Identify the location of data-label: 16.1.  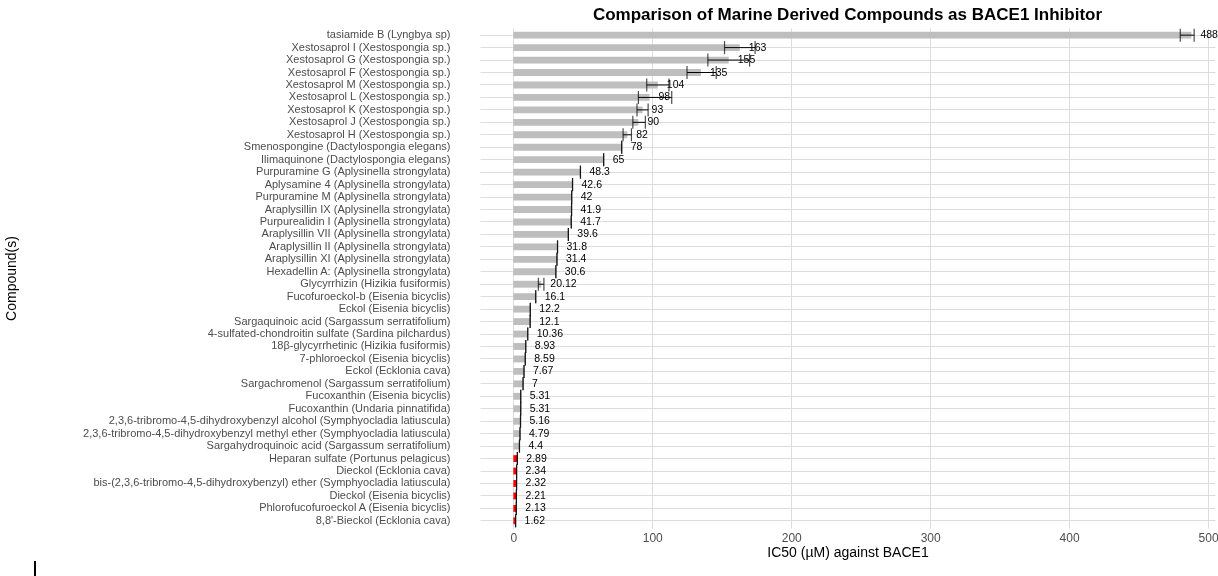
(555, 295).